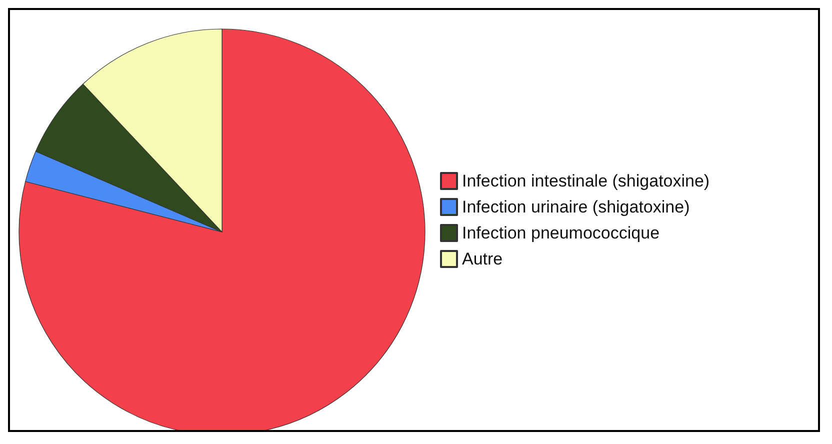  Describe the element at coordinates (482, 259) in the screenshot. I see `legend-label: Autre` at that location.